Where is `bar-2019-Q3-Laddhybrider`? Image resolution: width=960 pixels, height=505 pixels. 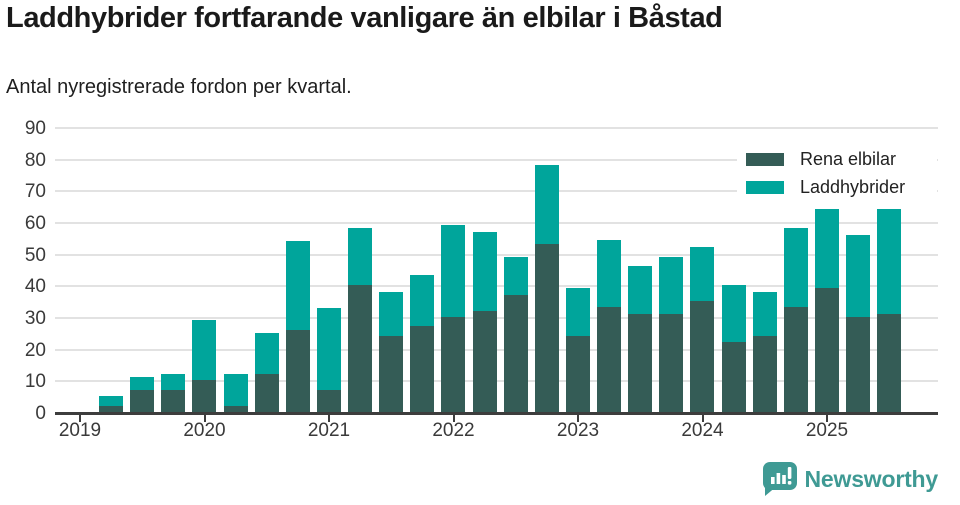 bar-2019-Q3-Laddhybrider is located at coordinates (142, 383).